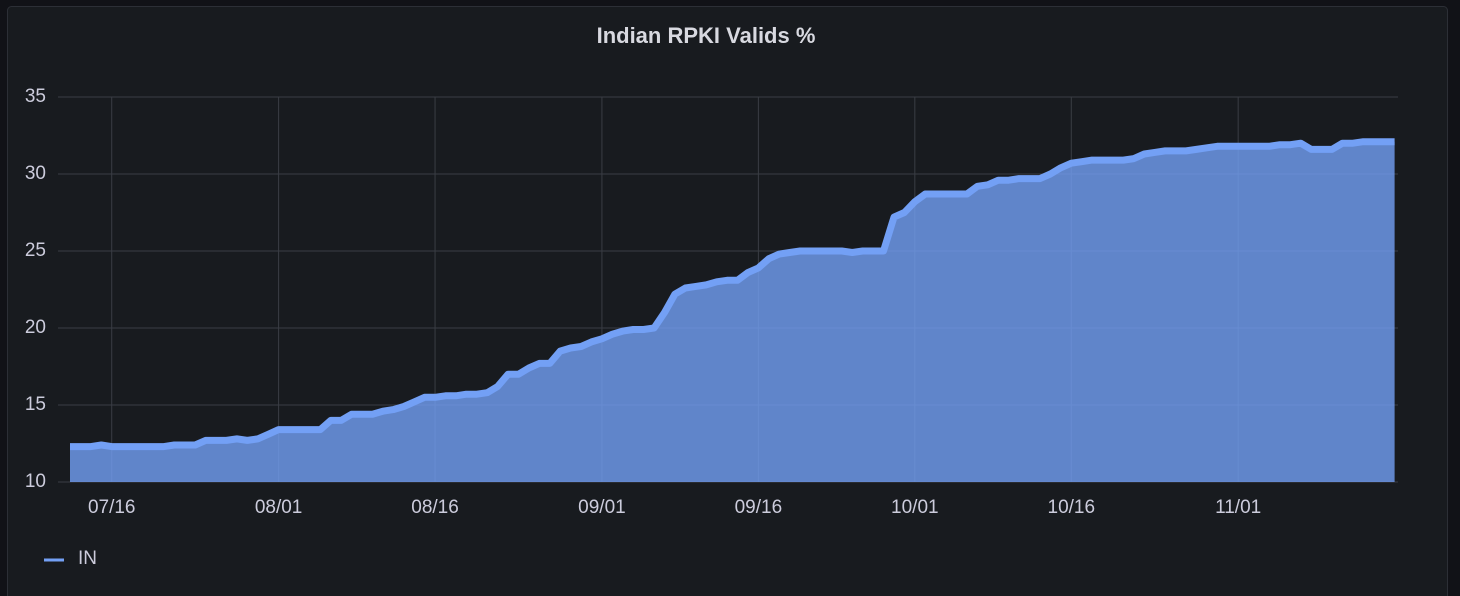 The width and height of the screenshot is (1460, 596). I want to click on x-tick-label: 09/01, so click(602, 507).